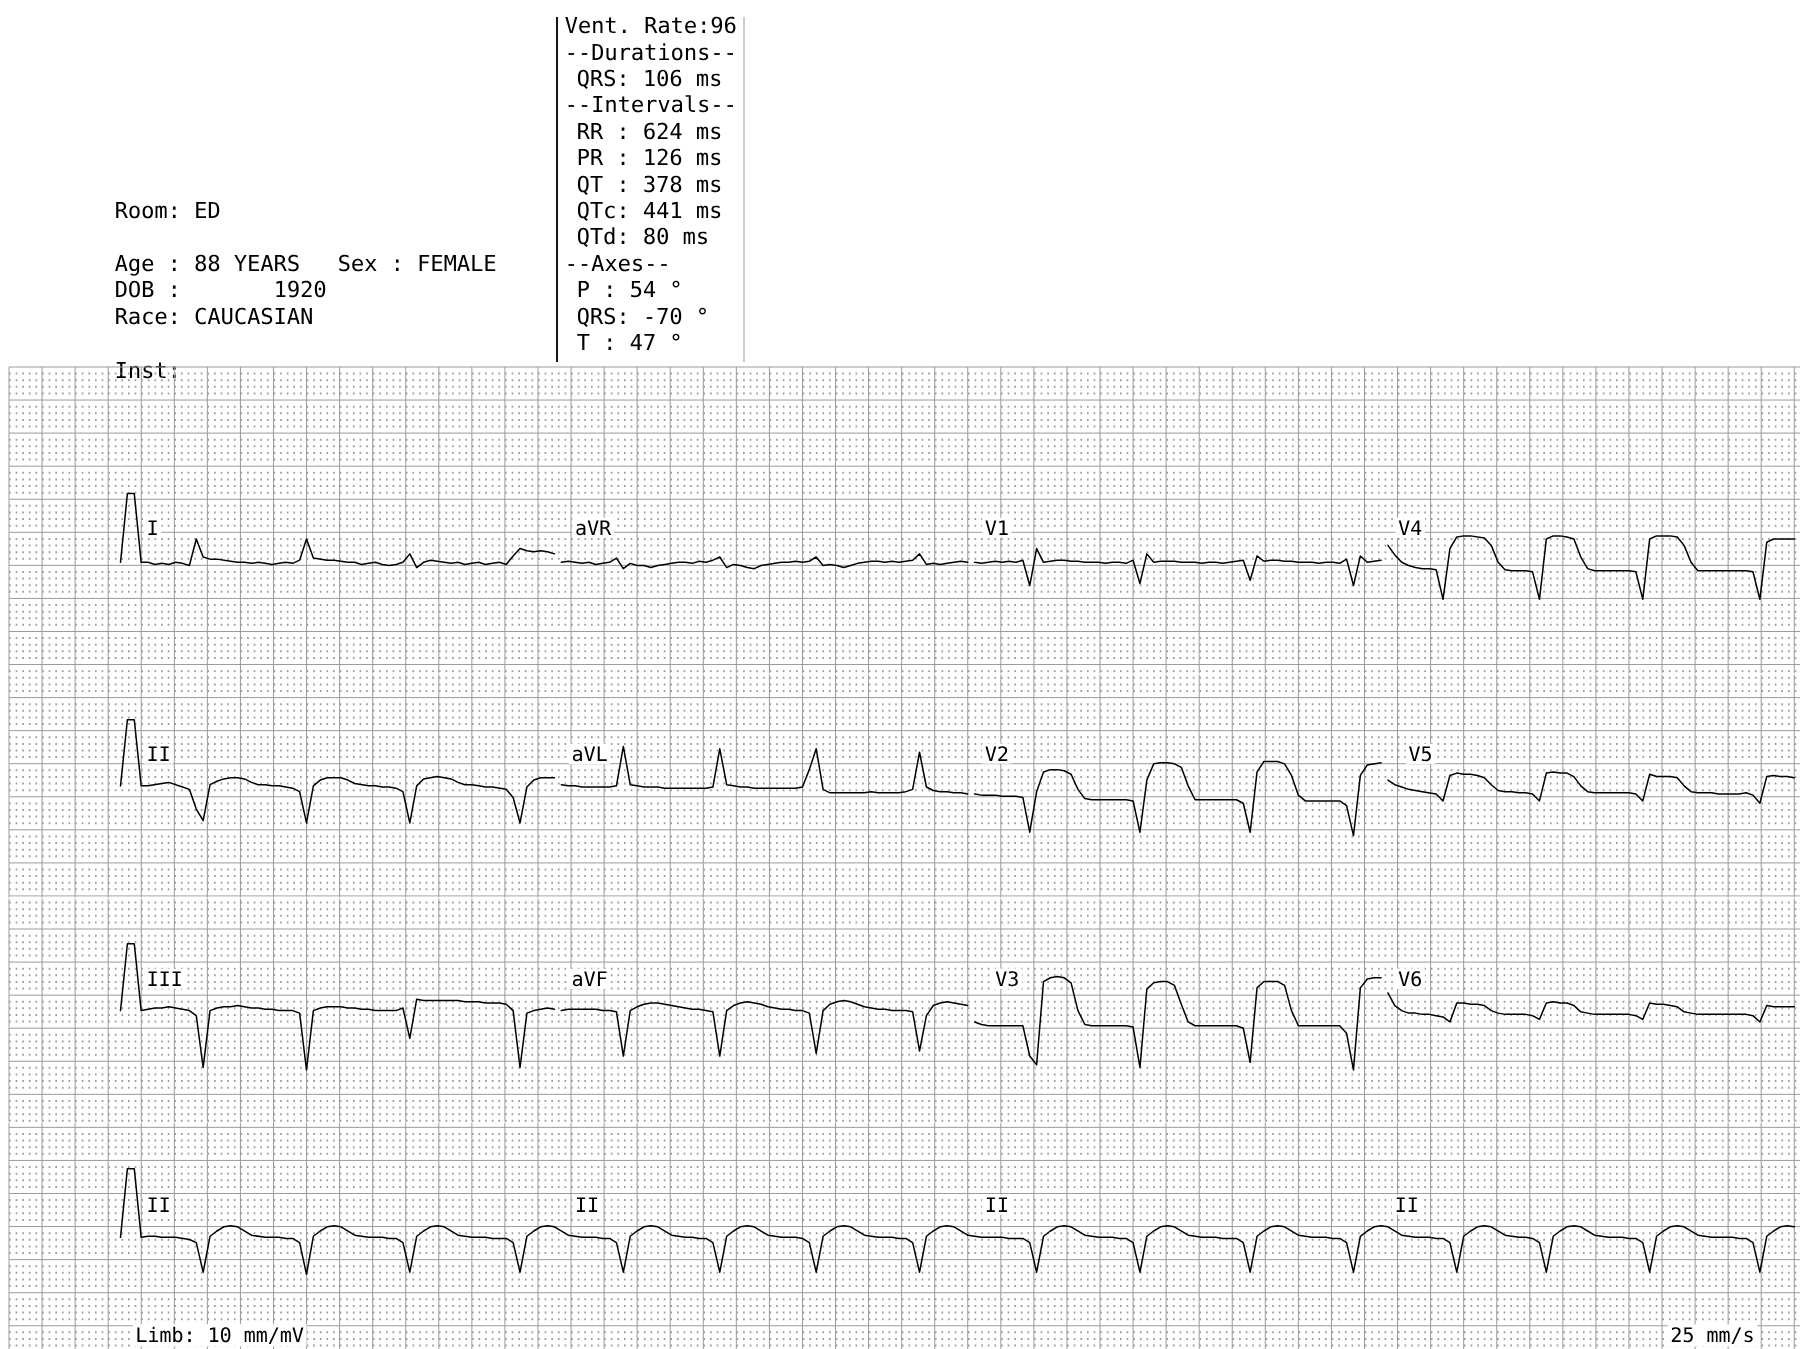 The width and height of the screenshot is (1800, 1349). Describe the element at coordinates (649, 131) in the screenshot. I see `text: RR : 624 ms` at that location.